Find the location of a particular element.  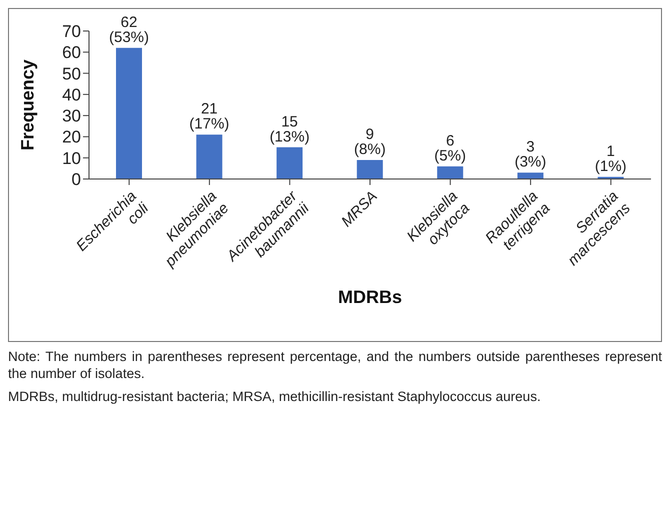

y-tick-label: 70 is located at coordinates (71, 32).